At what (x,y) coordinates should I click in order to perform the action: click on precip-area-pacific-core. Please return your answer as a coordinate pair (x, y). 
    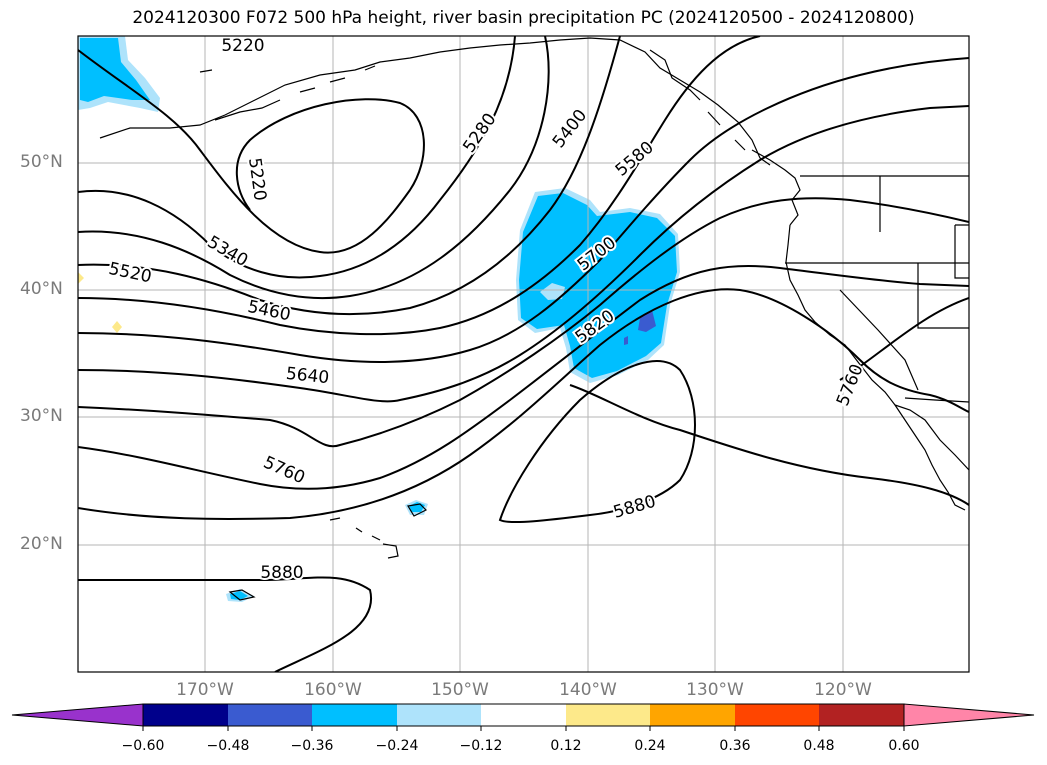
    Looking at the image, I should click on (598, 285).